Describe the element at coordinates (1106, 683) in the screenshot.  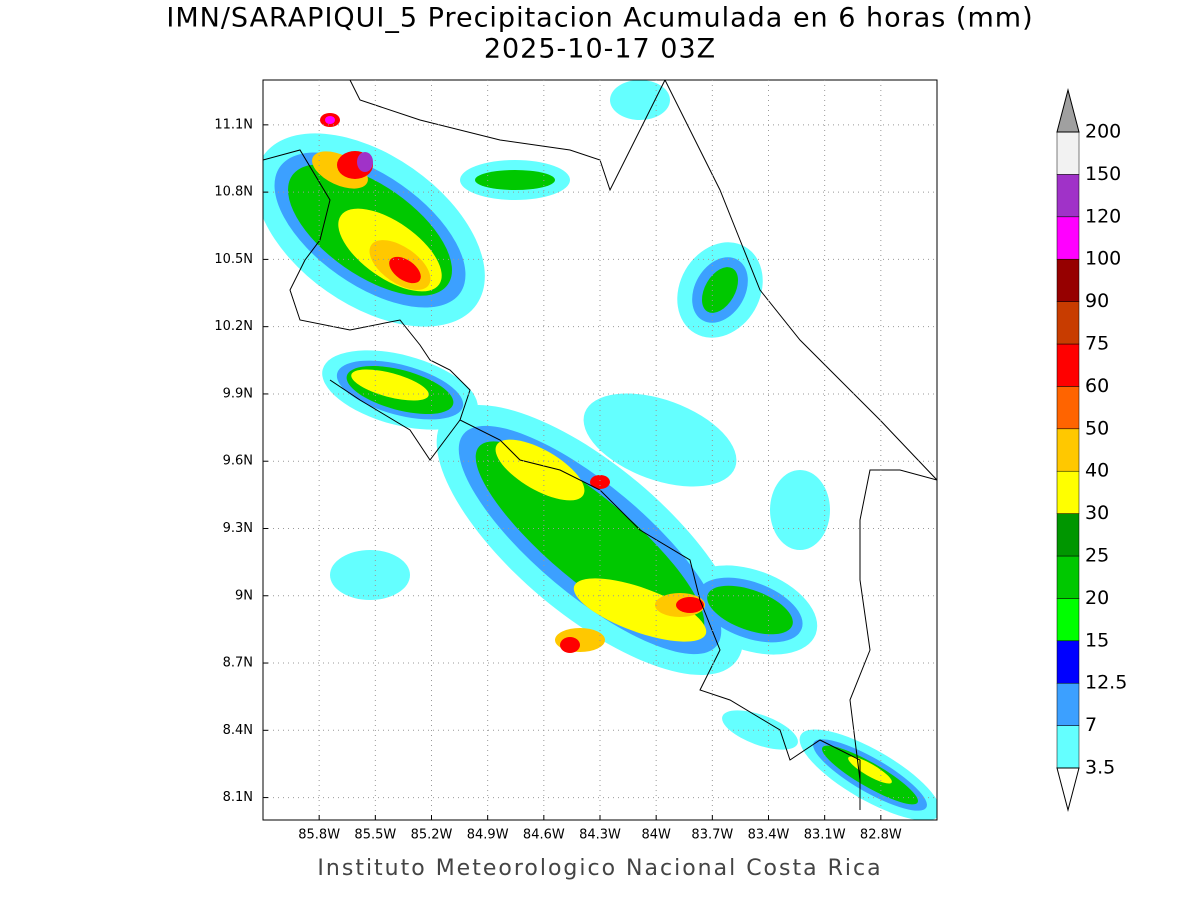
I see `colorbar-label: 12.5` at that location.